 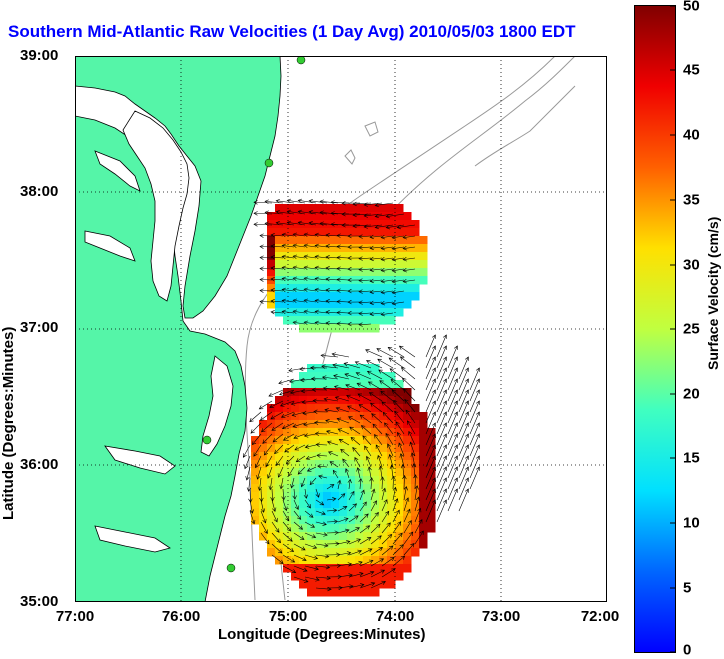 I want to click on colorbar-tick: 50, so click(x=691, y=7).